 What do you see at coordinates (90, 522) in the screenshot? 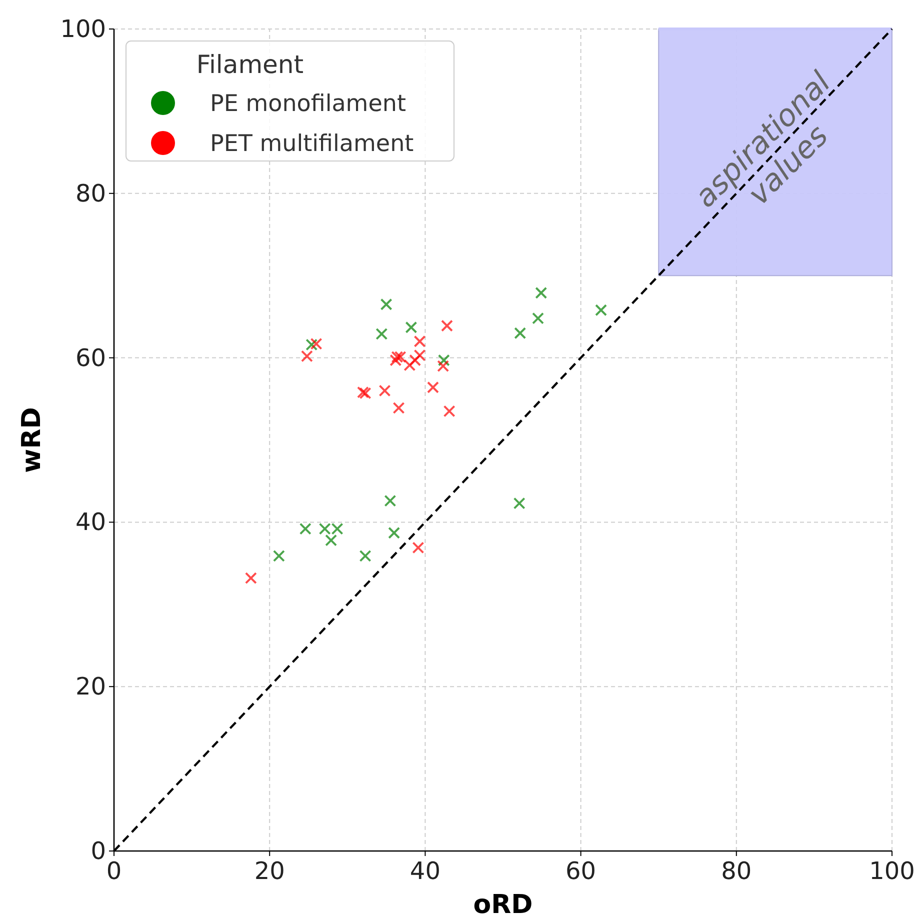
I see `y-tick-label: 40` at bounding box center [90, 522].